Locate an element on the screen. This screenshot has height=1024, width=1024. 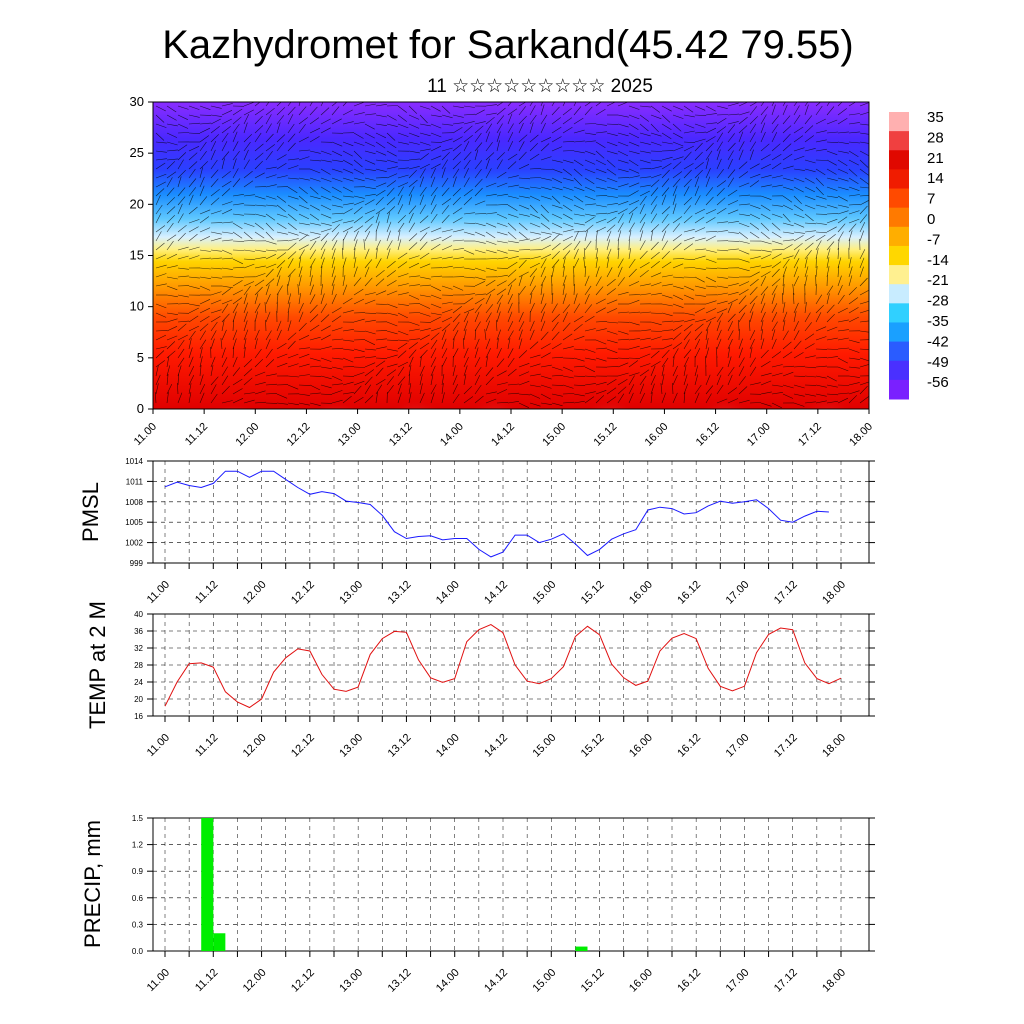
x-tick-label: 12.00 is located at coordinates (255, 593).